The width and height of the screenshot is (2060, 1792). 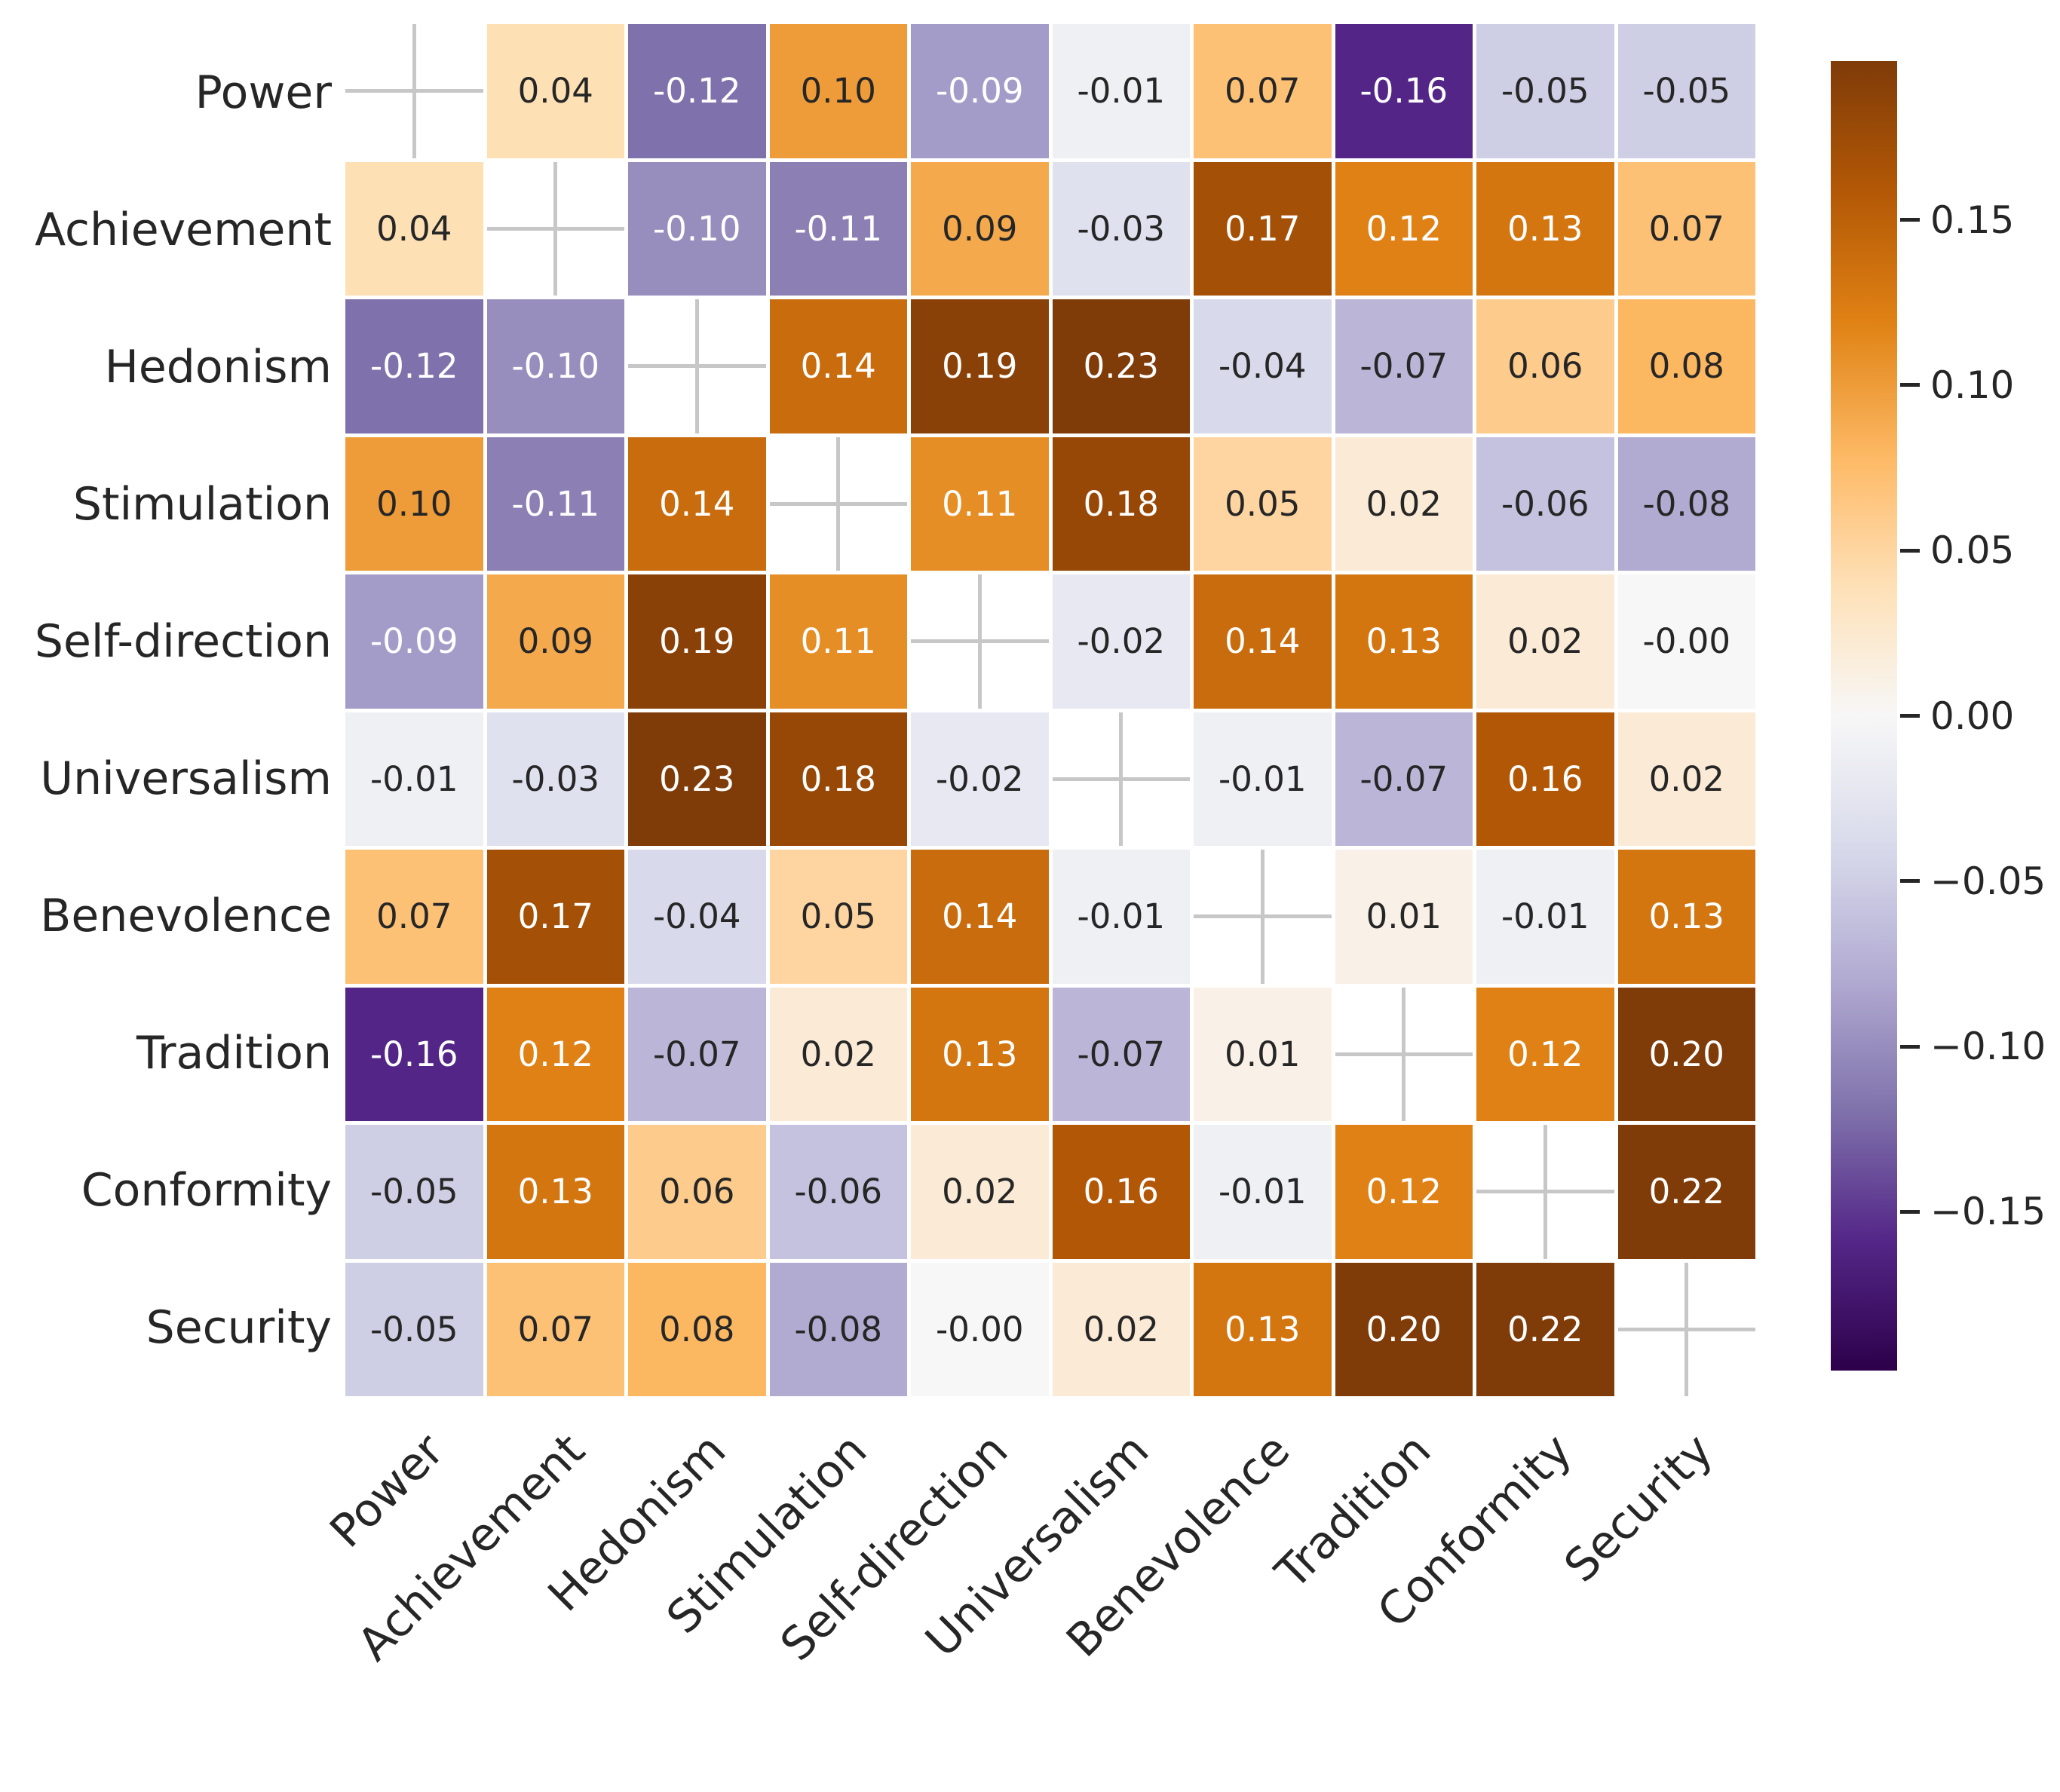 What do you see at coordinates (1545, 779) in the screenshot?
I see `heatmap-cell: 0.16` at bounding box center [1545, 779].